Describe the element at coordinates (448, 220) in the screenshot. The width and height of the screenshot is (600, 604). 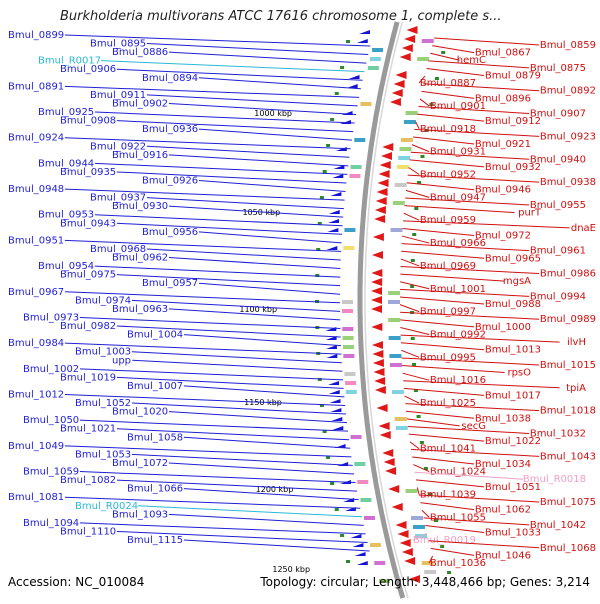
I see `gene-label-right: Bmul_0959` at that location.